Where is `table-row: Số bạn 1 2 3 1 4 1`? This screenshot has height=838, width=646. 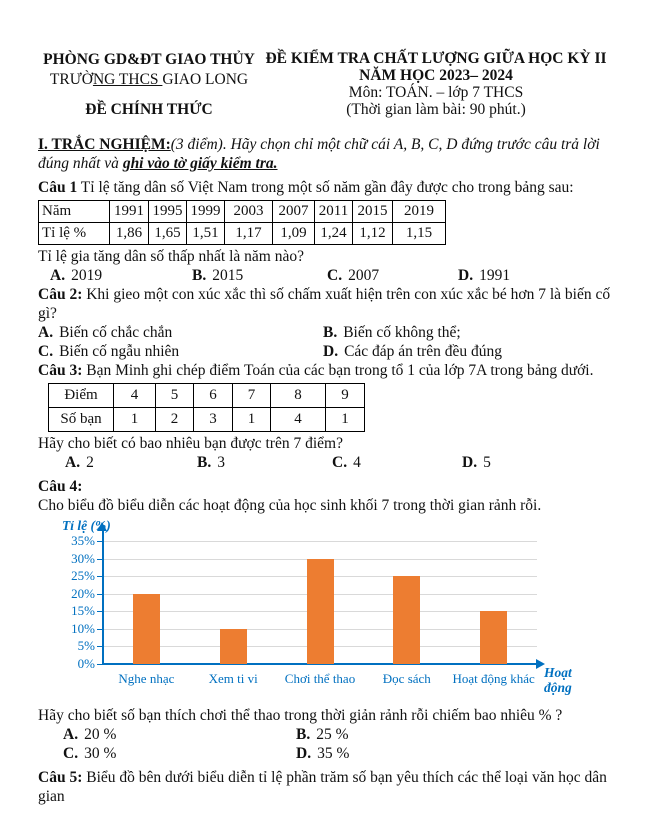
table-row: Số bạn 1 2 3 1 4 1 is located at coordinates (206, 419).